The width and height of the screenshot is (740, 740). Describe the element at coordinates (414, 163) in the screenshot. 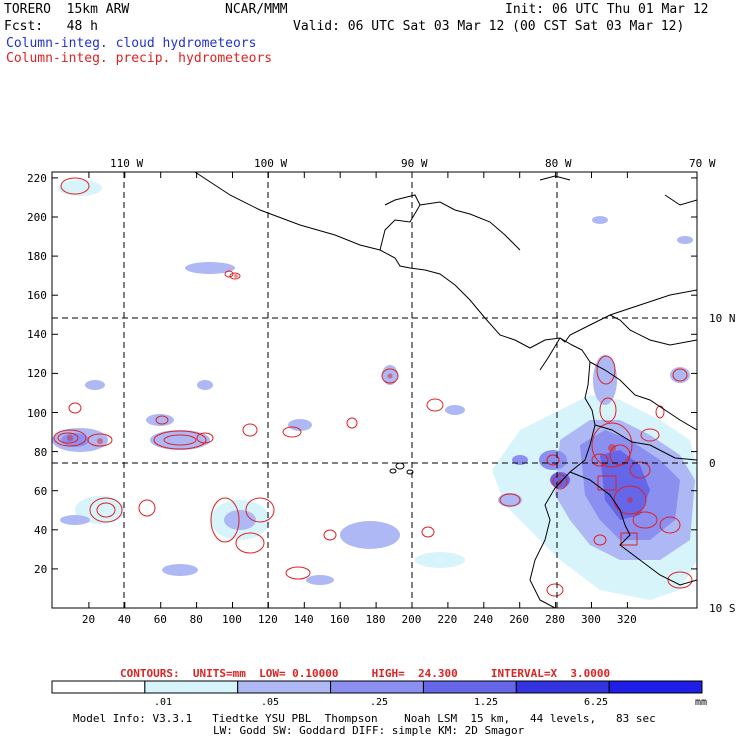

I see `lon-label: 90 W` at that location.